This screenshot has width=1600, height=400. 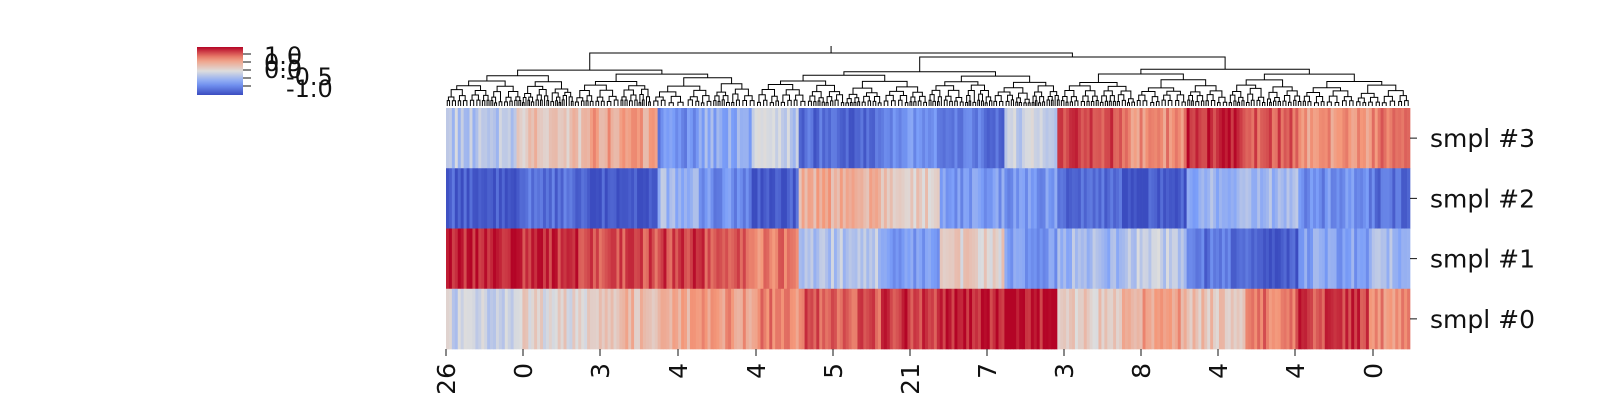 I want to click on x-tick-label: 4, so click(x=1295, y=371).